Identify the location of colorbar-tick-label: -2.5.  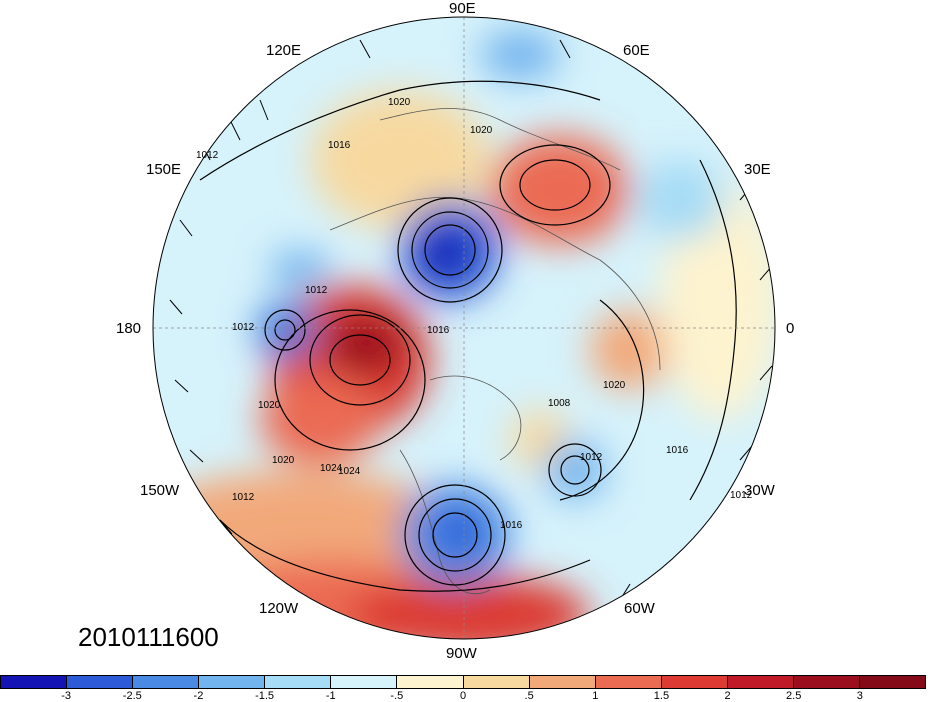
(132, 696).